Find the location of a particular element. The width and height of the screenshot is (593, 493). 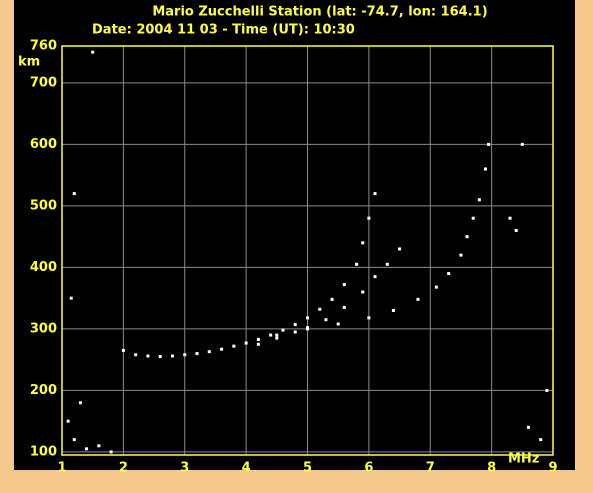

y-axis-label: km is located at coordinates (29, 62).